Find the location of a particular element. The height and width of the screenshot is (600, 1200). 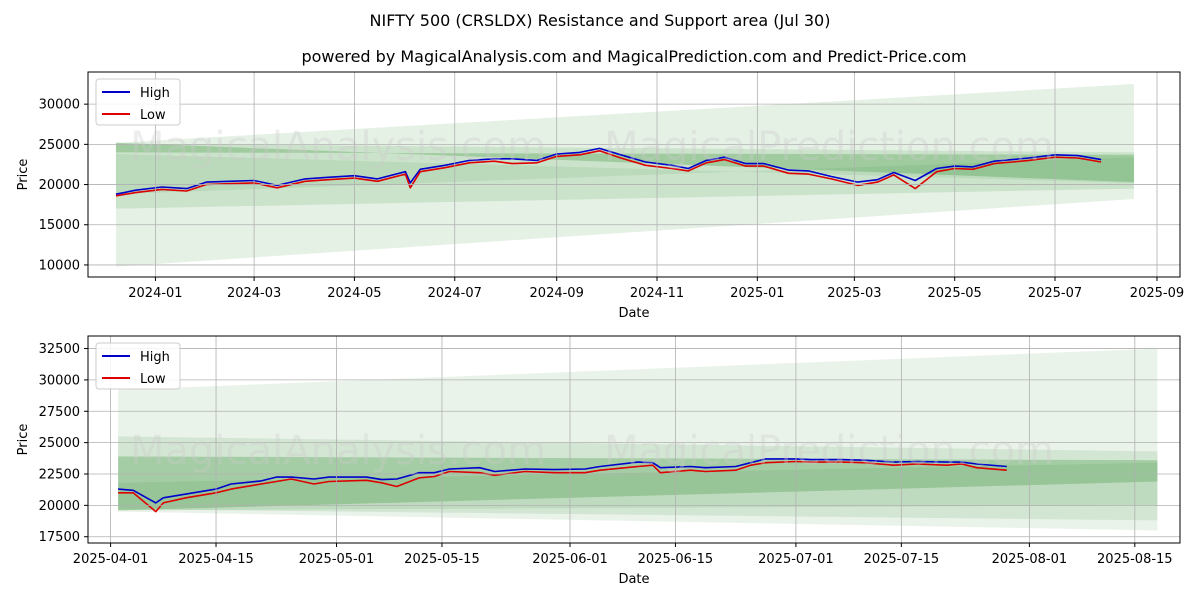

x-tick-label: 2025-05-01 is located at coordinates (337, 559).